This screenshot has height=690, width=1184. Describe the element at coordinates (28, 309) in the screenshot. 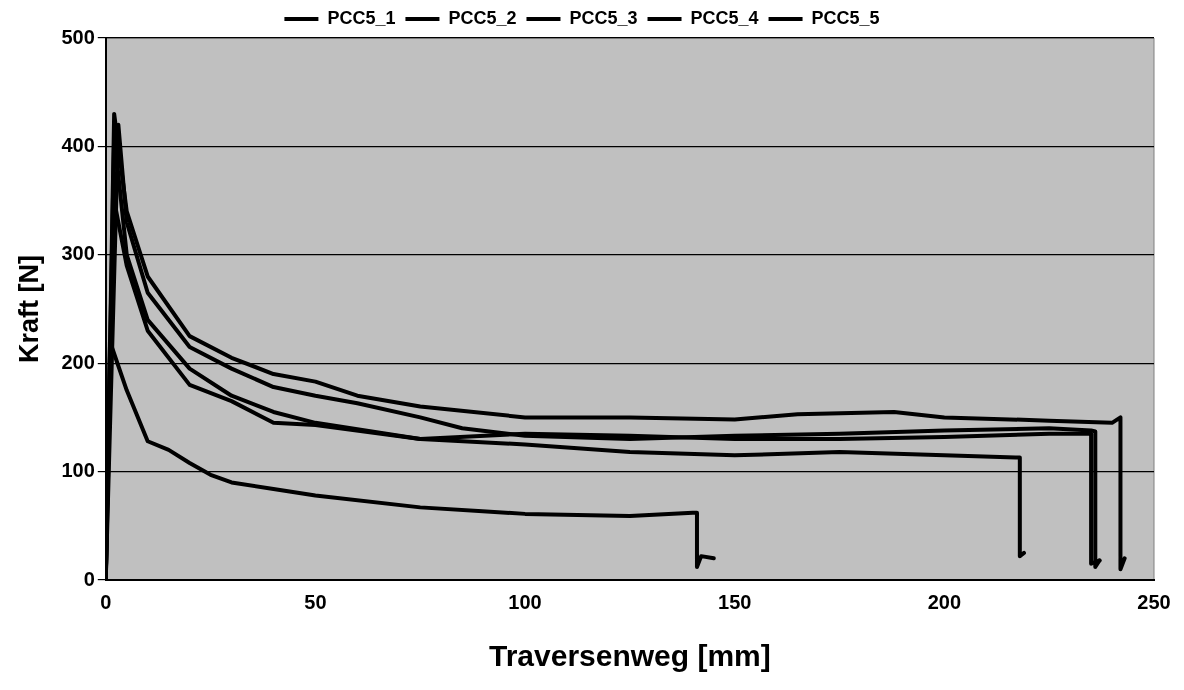

I see `y-axis-title: Kraft [N]` at that location.